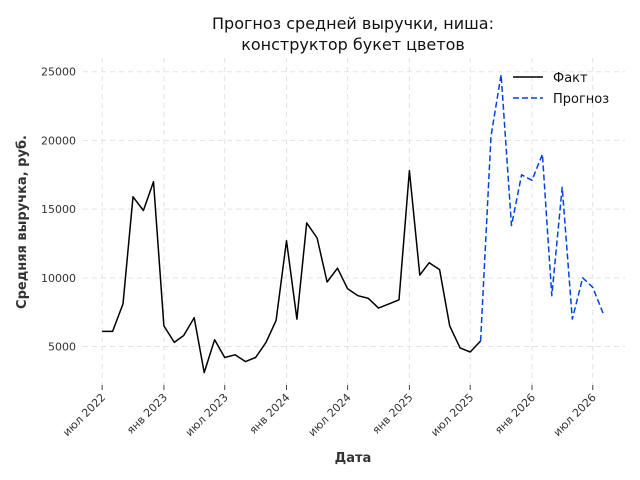  Describe the element at coordinates (270, 414) in the screenshot. I see `x-tick-label: янв 2024` at that location.